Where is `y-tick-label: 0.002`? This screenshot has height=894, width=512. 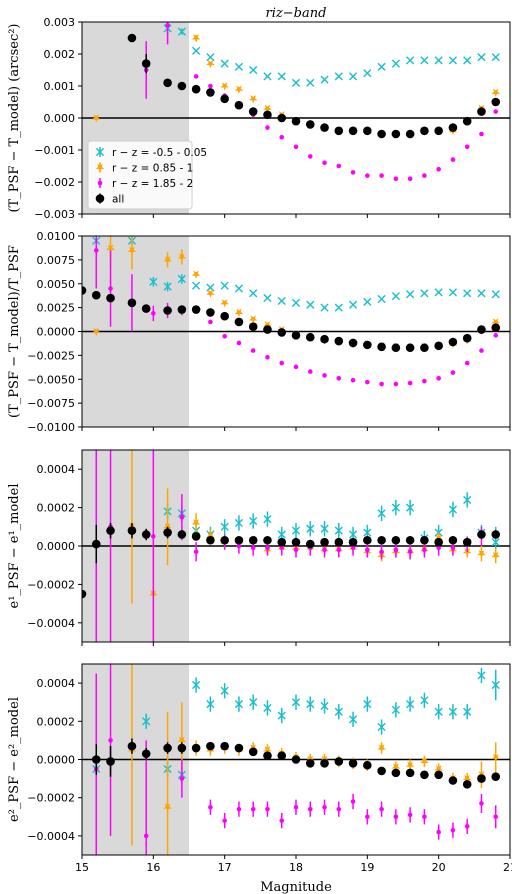
y-tick-label: 0.002 is located at coordinates (60, 54).